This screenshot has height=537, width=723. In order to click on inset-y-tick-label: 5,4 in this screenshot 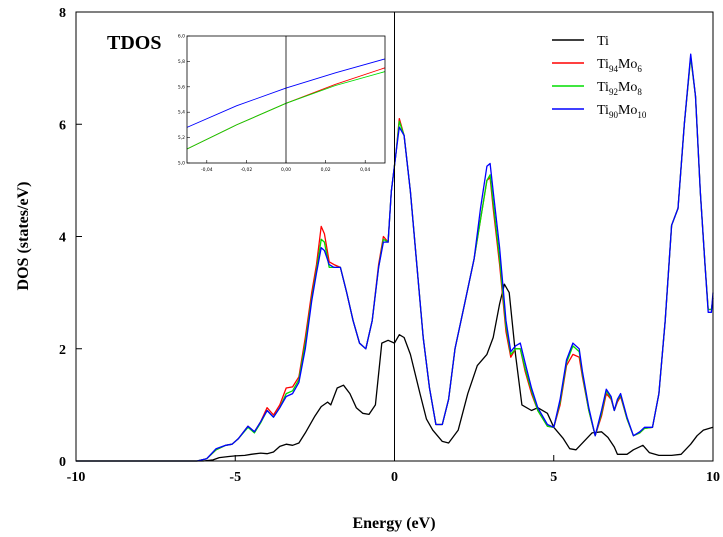, I will do `click(181, 113)`.